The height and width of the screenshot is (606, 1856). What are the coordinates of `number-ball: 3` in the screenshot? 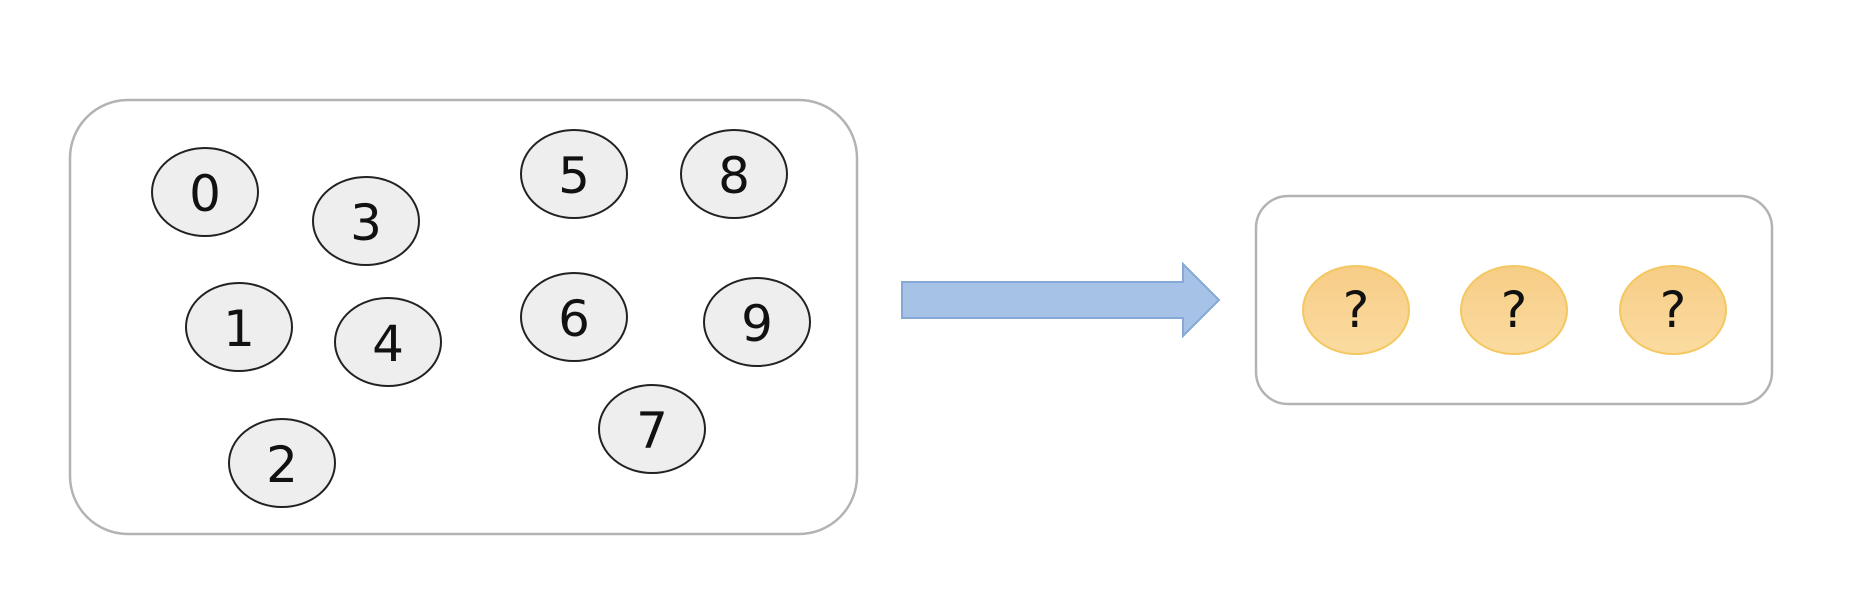 It's located at (366, 221).